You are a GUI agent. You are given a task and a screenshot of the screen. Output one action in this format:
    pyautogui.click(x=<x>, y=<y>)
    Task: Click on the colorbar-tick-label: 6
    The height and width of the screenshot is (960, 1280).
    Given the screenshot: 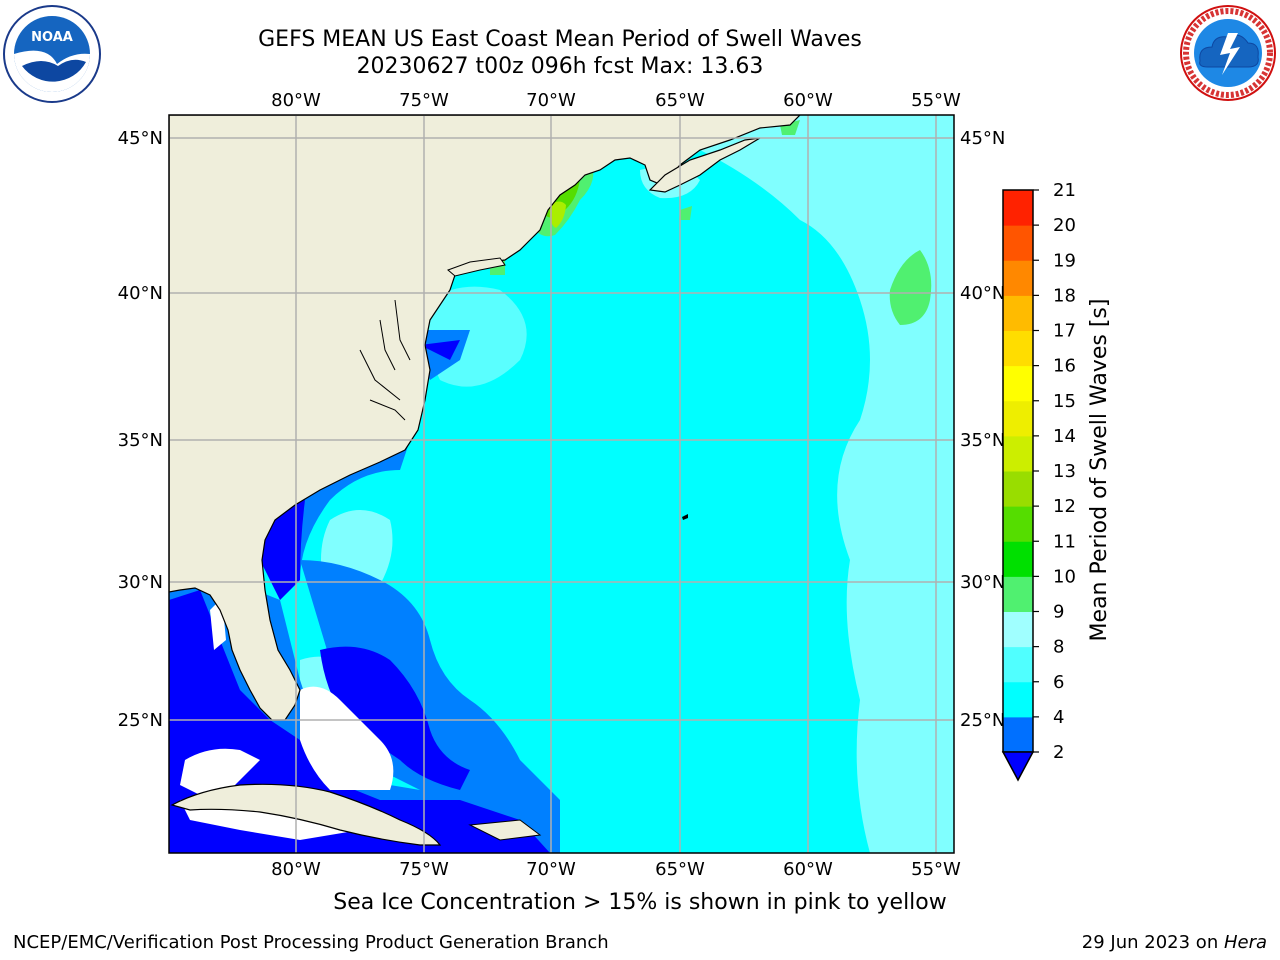 What is the action you would take?
    pyautogui.click(x=1058, y=682)
    